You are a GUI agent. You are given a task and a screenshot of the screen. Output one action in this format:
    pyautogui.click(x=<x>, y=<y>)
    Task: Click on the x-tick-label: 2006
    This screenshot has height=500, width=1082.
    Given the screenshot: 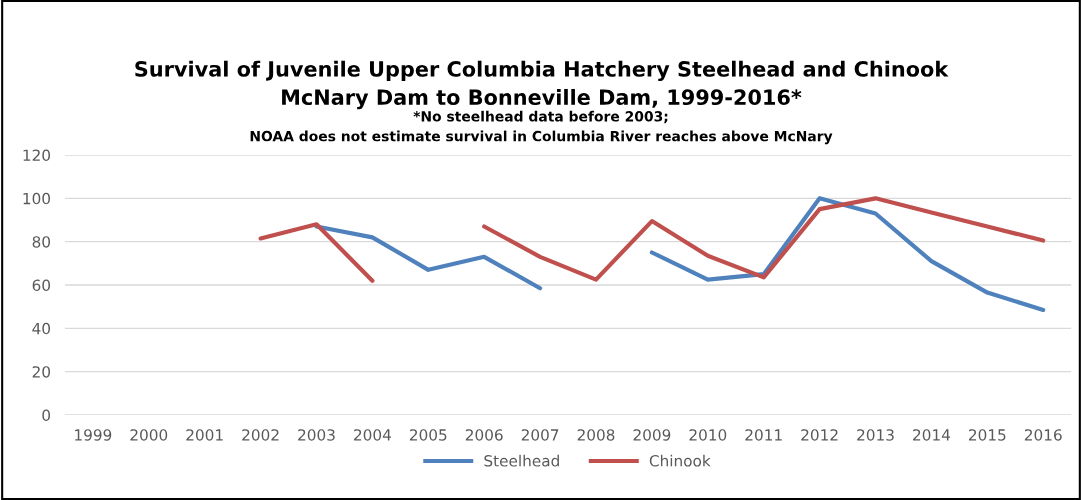 What is the action you would take?
    pyautogui.click(x=484, y=435)
    